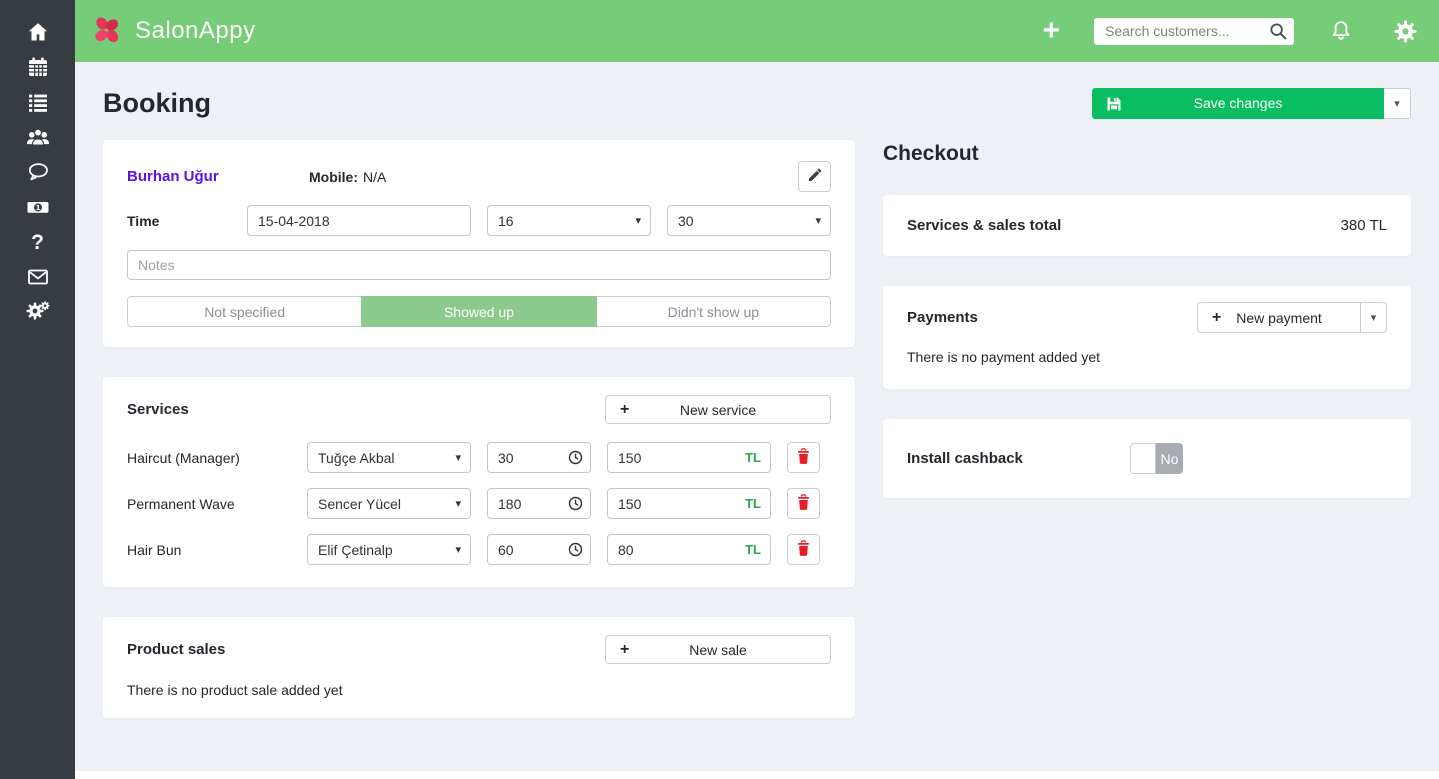 This screenshot has height=779, width=1439. I want to click on hour-select: 16 ▾, so click(569, 220).